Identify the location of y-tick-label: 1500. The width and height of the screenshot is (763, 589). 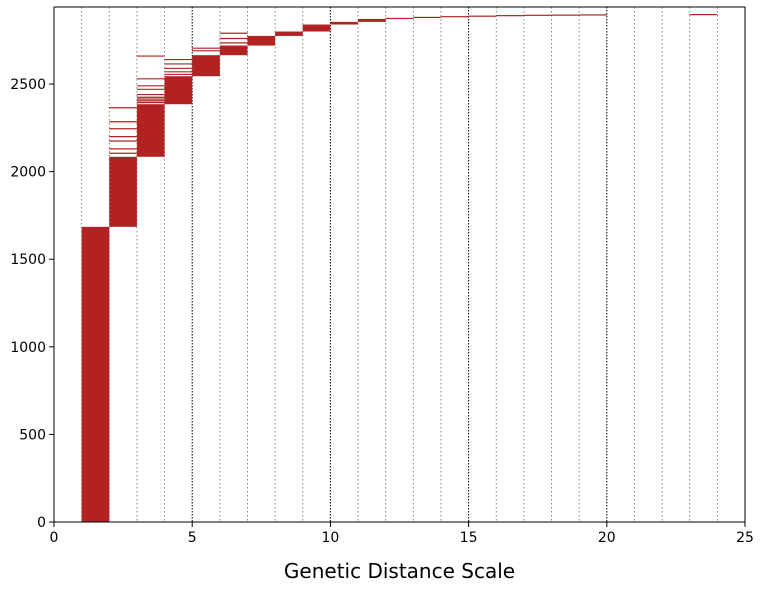
(28, 260).